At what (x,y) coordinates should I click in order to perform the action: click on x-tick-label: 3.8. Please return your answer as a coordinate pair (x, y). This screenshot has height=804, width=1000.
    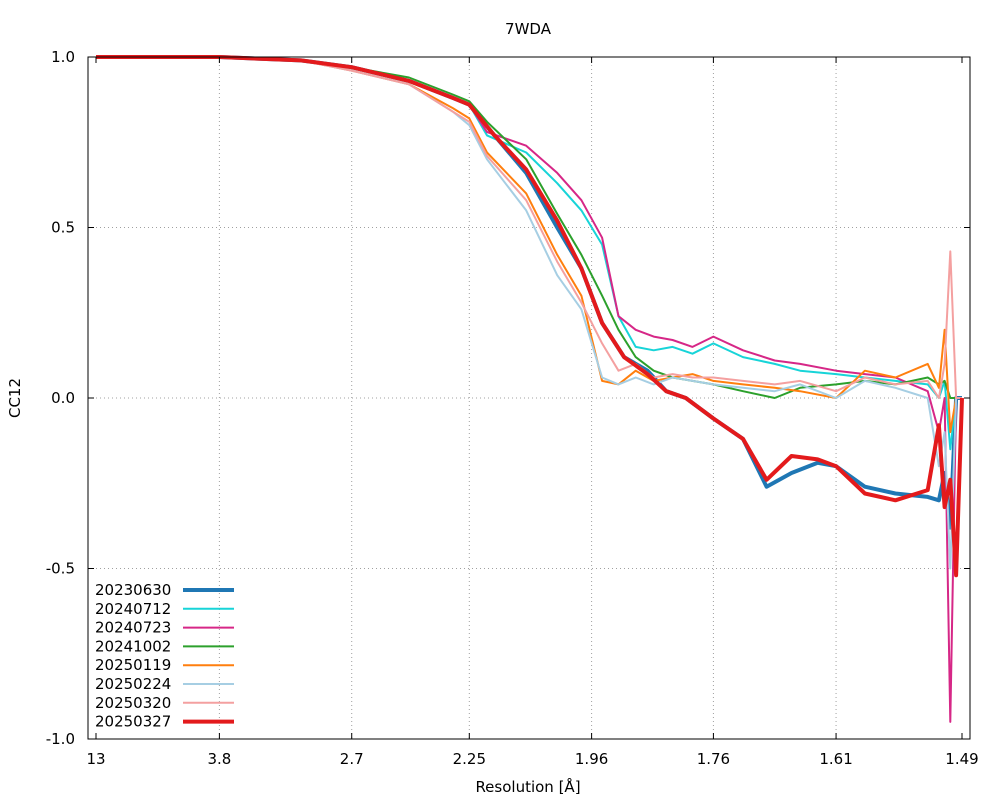
    Looking at the image, I should click on (219, 759).